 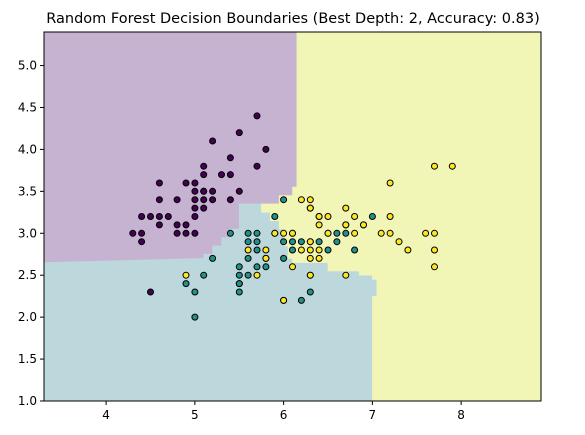 I want to click on x-axis: 4 5 6 7 8, so click(x=283, y=411).